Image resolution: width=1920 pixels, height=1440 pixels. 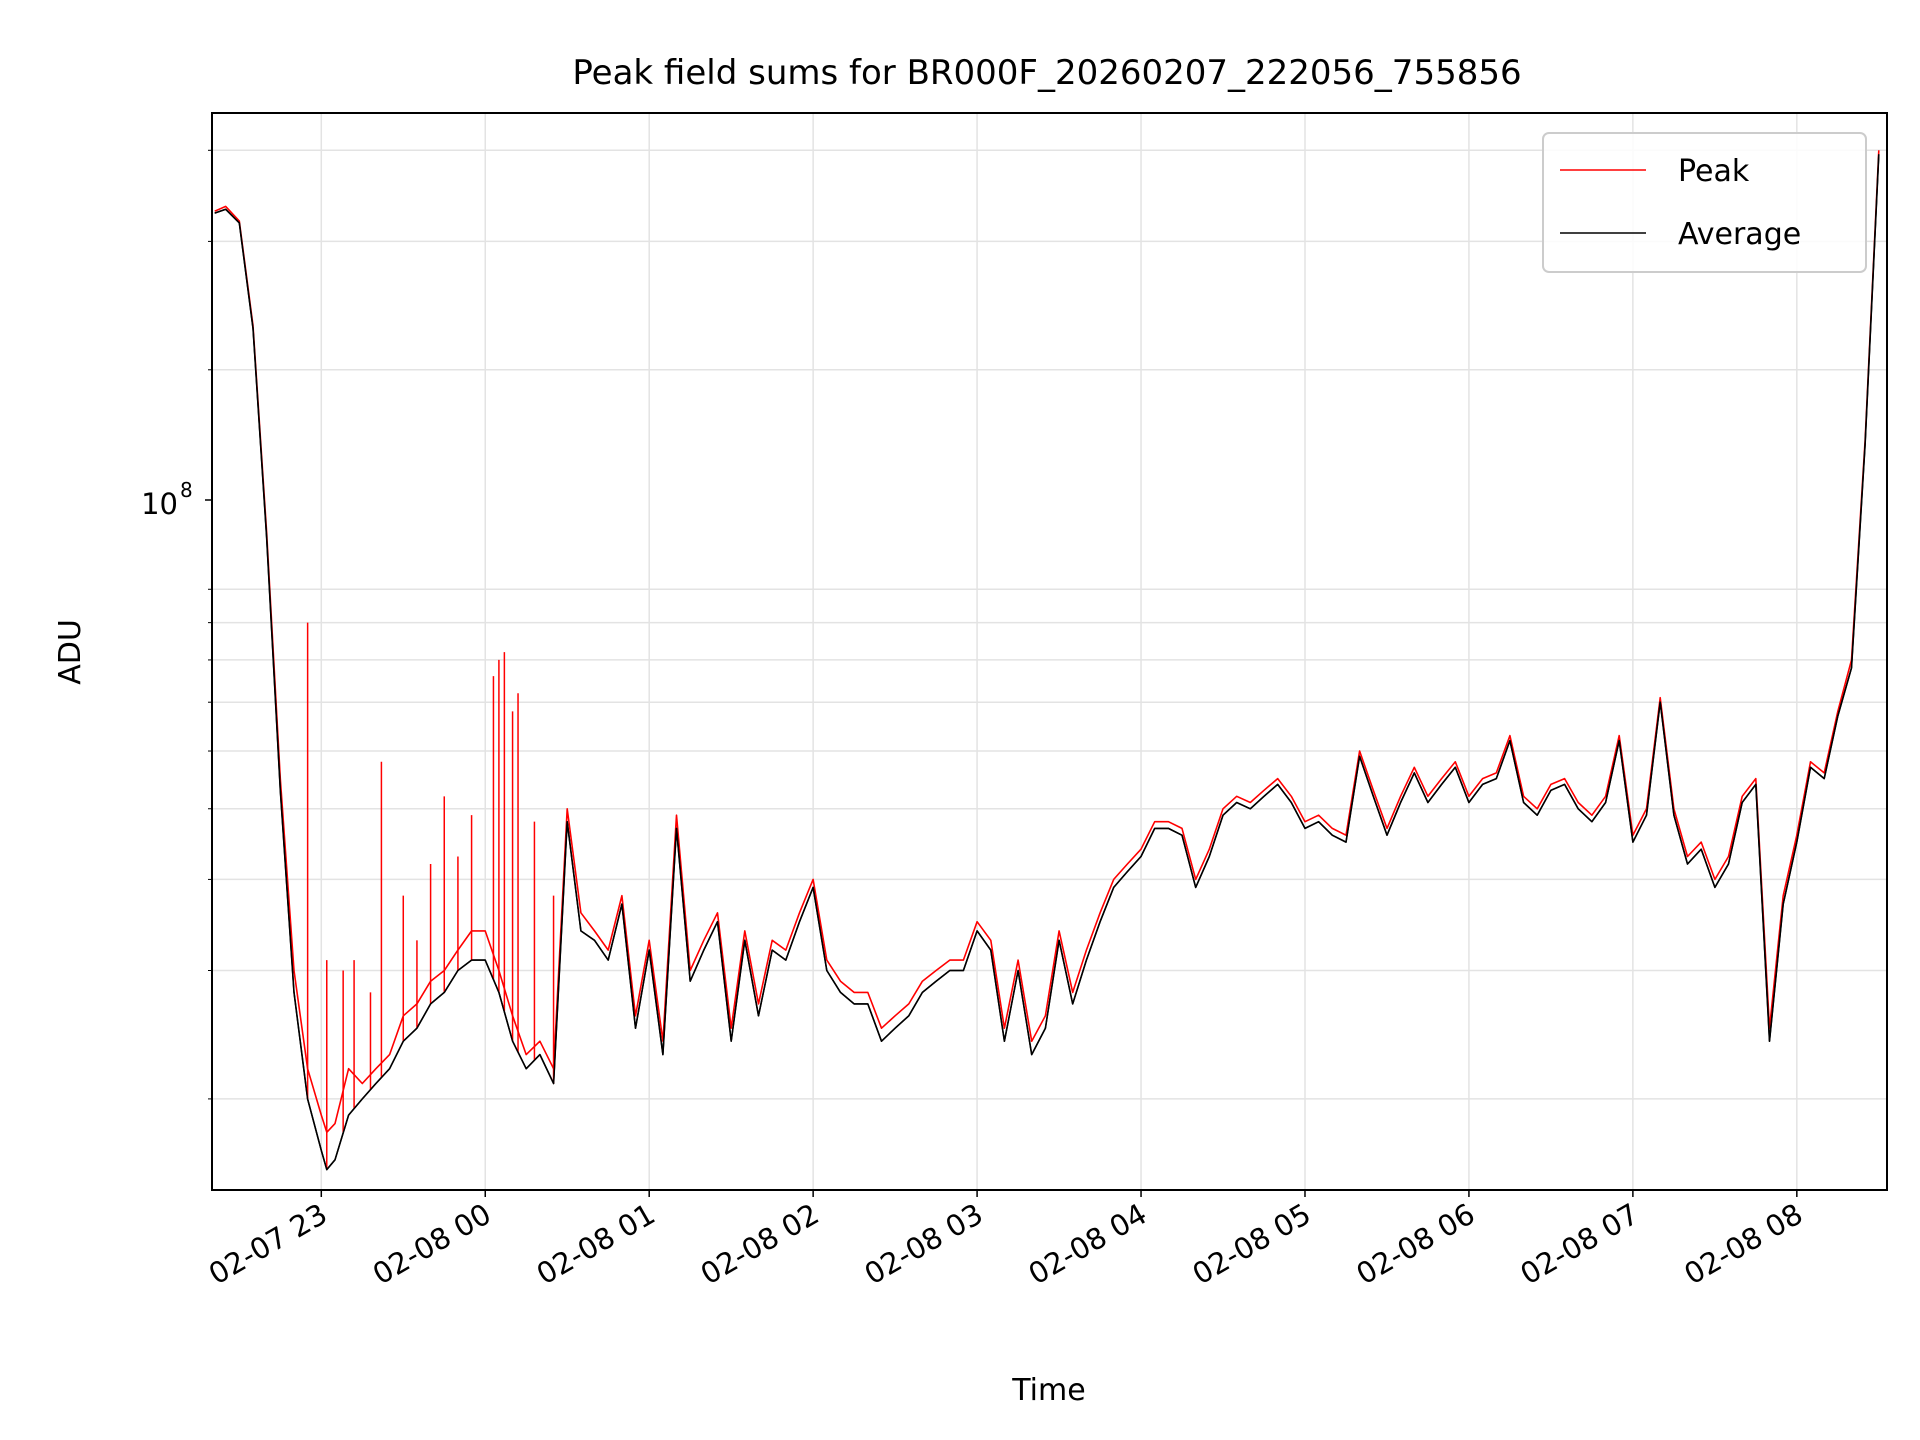 What do you see at coordinates (1048, 1390) in the screenshot?
I see `x-axis-label: Time` at bounding box center [1048, 1390].